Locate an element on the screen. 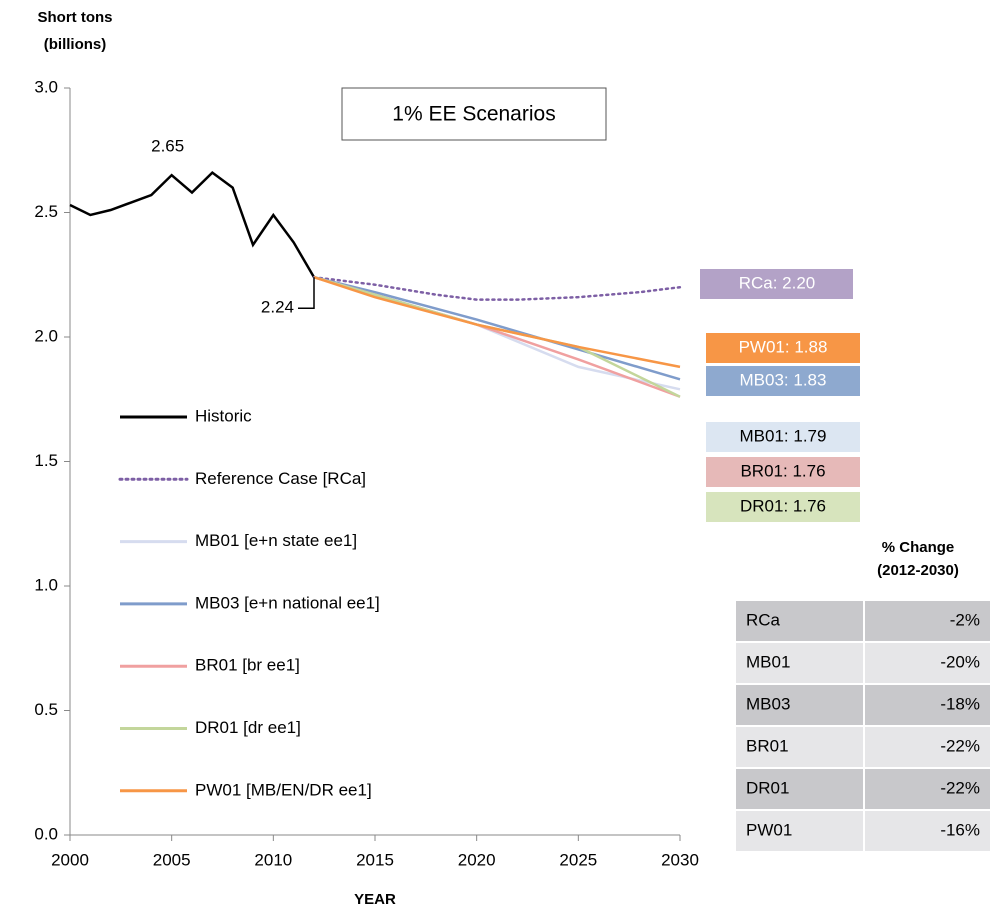 The height and width of the screenshot is (912, 994). y-tick-label: 3.0 is located at coordinates (46, 86).